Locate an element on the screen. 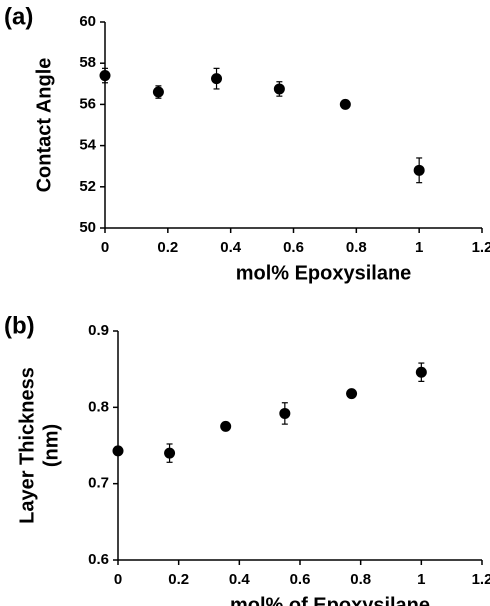 The image size is (490, 606). panel-label: (b) is located at coordinates (19, 325).